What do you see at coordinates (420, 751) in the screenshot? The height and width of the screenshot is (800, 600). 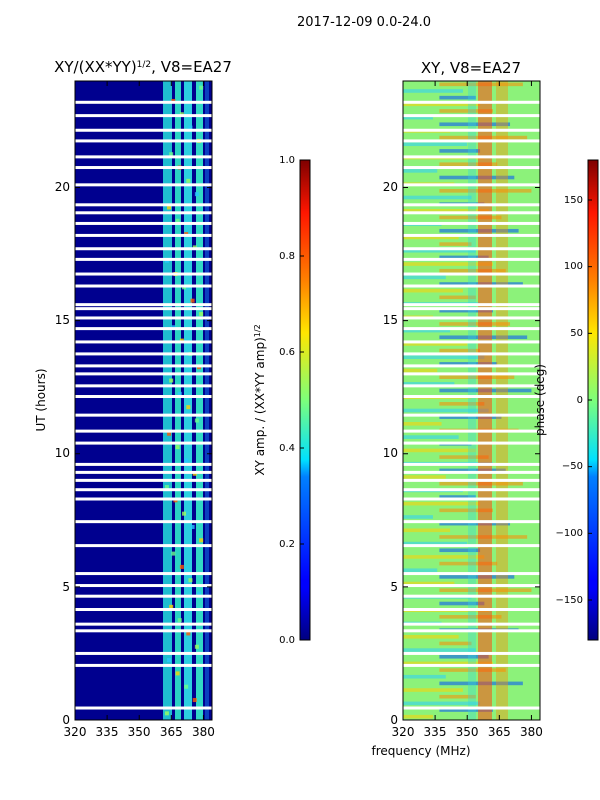 I see `phase-xlabel: frequency (MHz)` at bounding box center [420, 751].